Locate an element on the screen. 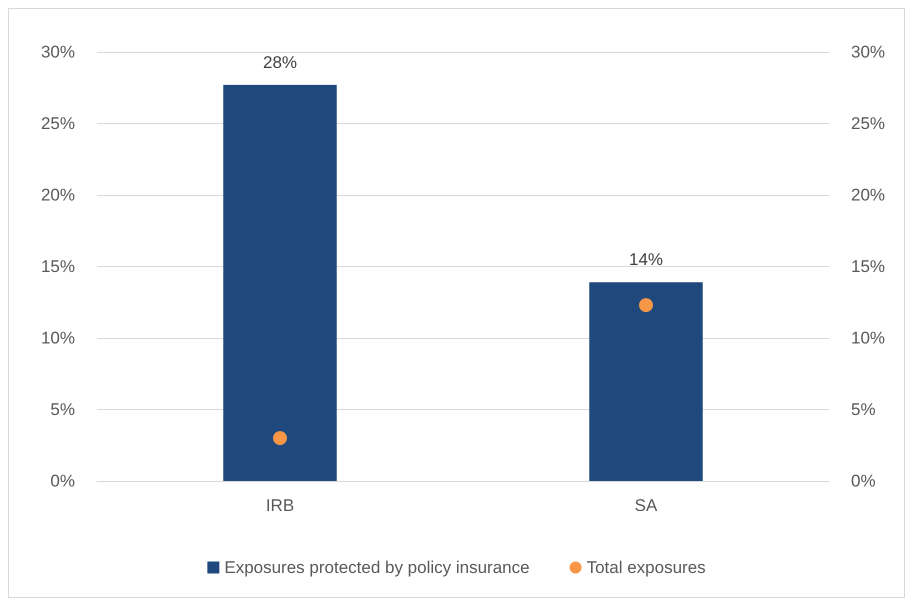 The height and width of the screenshot is (606, 913). y-tick-label: 25% is located at coordinates (57, 123).